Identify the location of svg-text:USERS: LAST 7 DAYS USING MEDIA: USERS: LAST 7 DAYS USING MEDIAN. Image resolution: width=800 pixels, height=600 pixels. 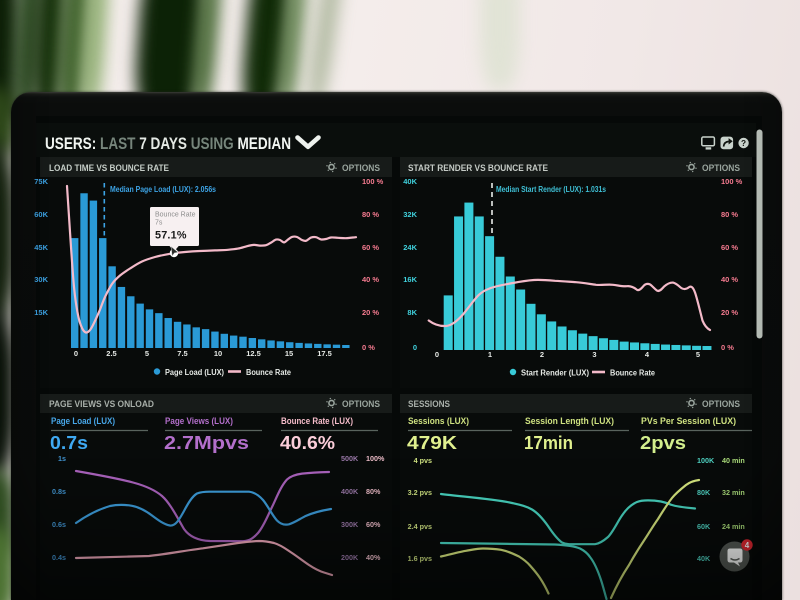
(168, 144).